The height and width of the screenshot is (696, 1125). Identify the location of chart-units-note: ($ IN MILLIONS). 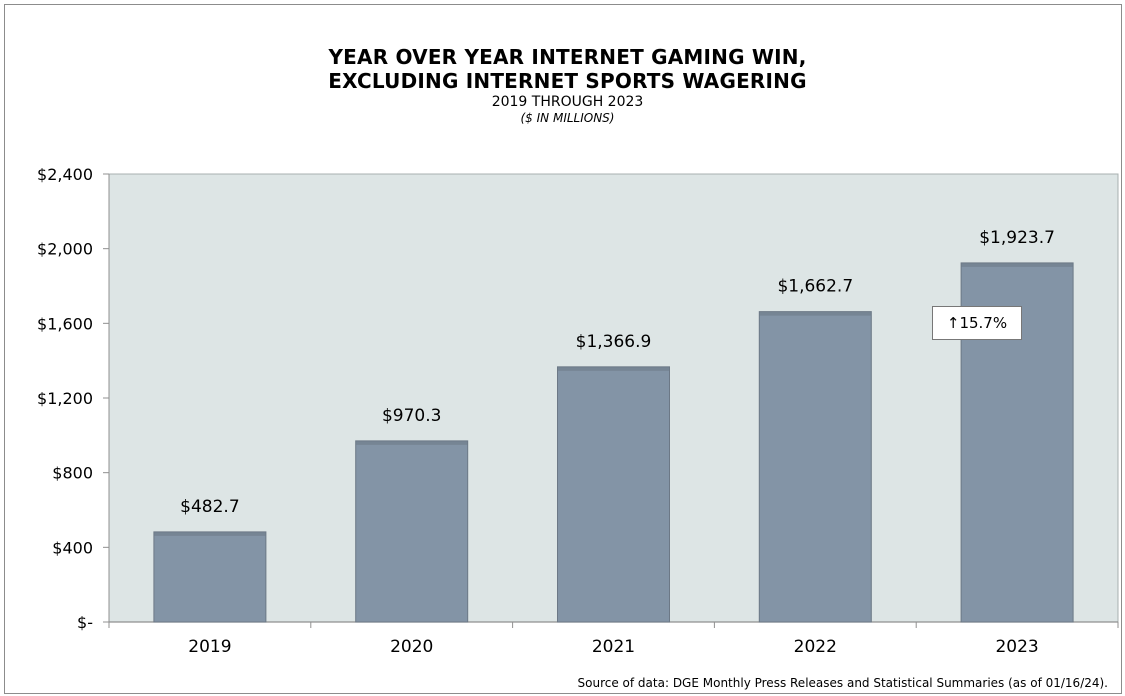
(567, 118).